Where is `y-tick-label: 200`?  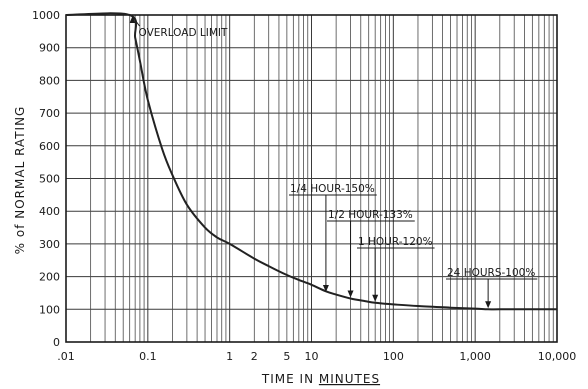
y-tick-label: 200 is located at coordinates (49, 277).